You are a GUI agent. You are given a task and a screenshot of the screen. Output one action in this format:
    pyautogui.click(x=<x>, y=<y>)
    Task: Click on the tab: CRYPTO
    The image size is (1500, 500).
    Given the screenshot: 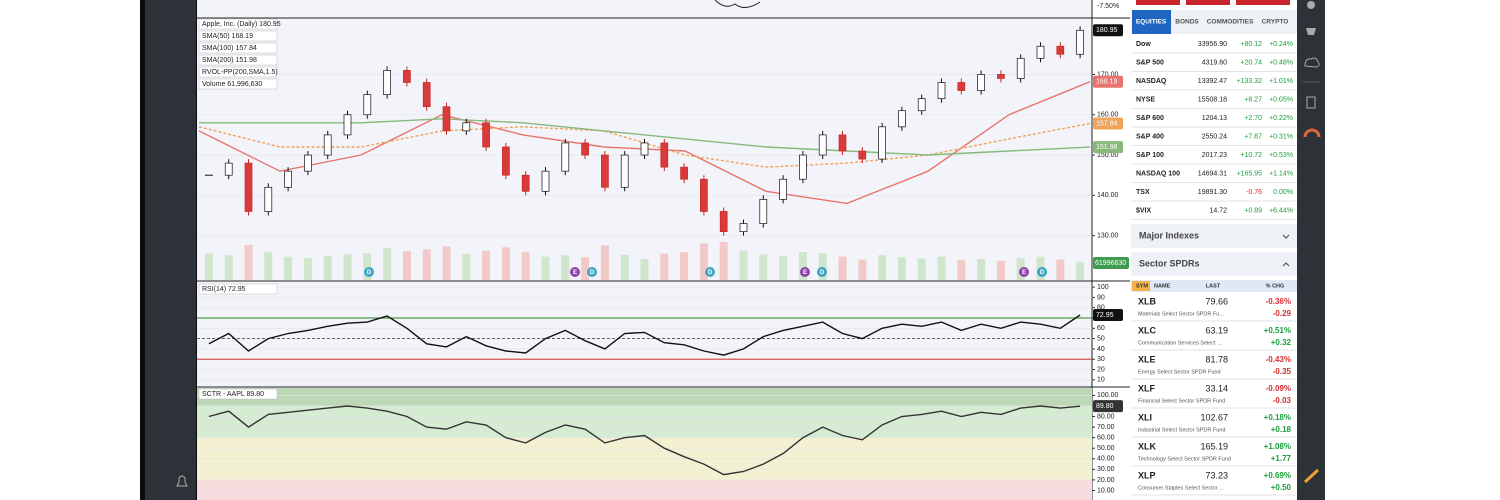 What is the action you would take?
    pyautogui.click(x=1275, y=22)
    